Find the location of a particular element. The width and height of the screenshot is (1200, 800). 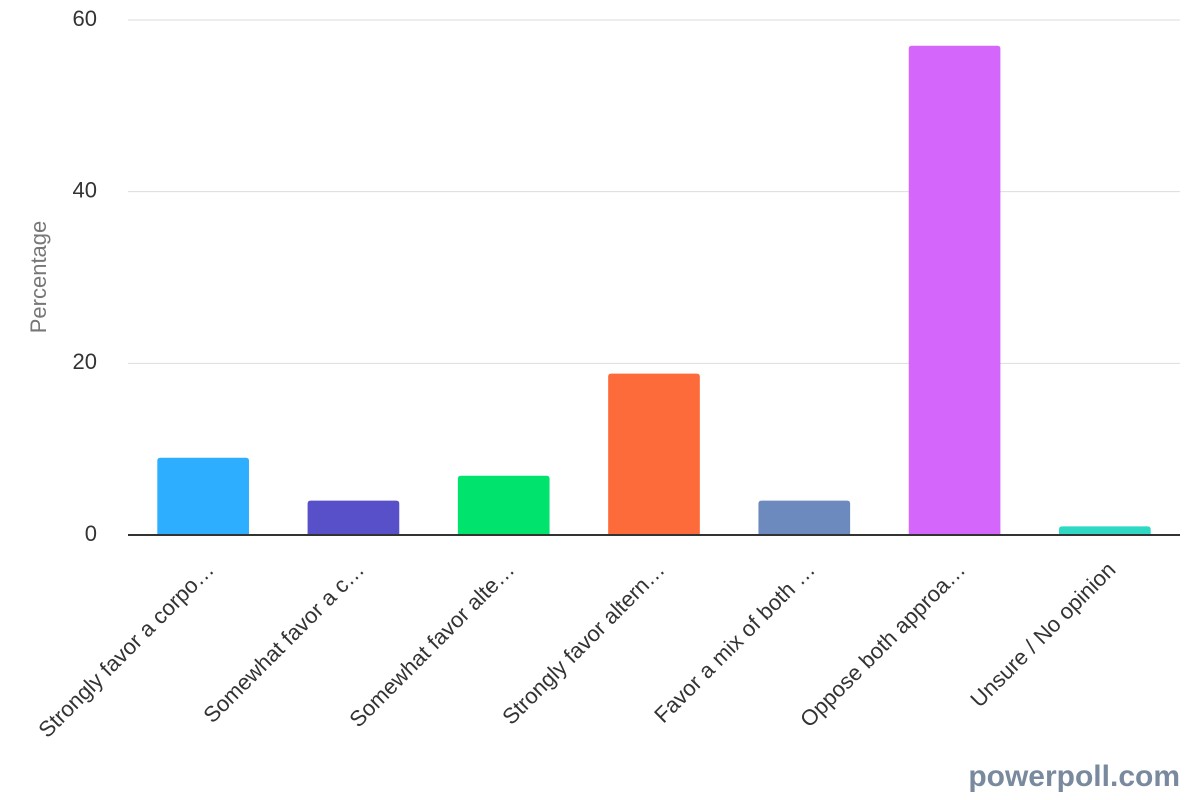

y-tick-label: 40 is located at coordinates (85, 189).